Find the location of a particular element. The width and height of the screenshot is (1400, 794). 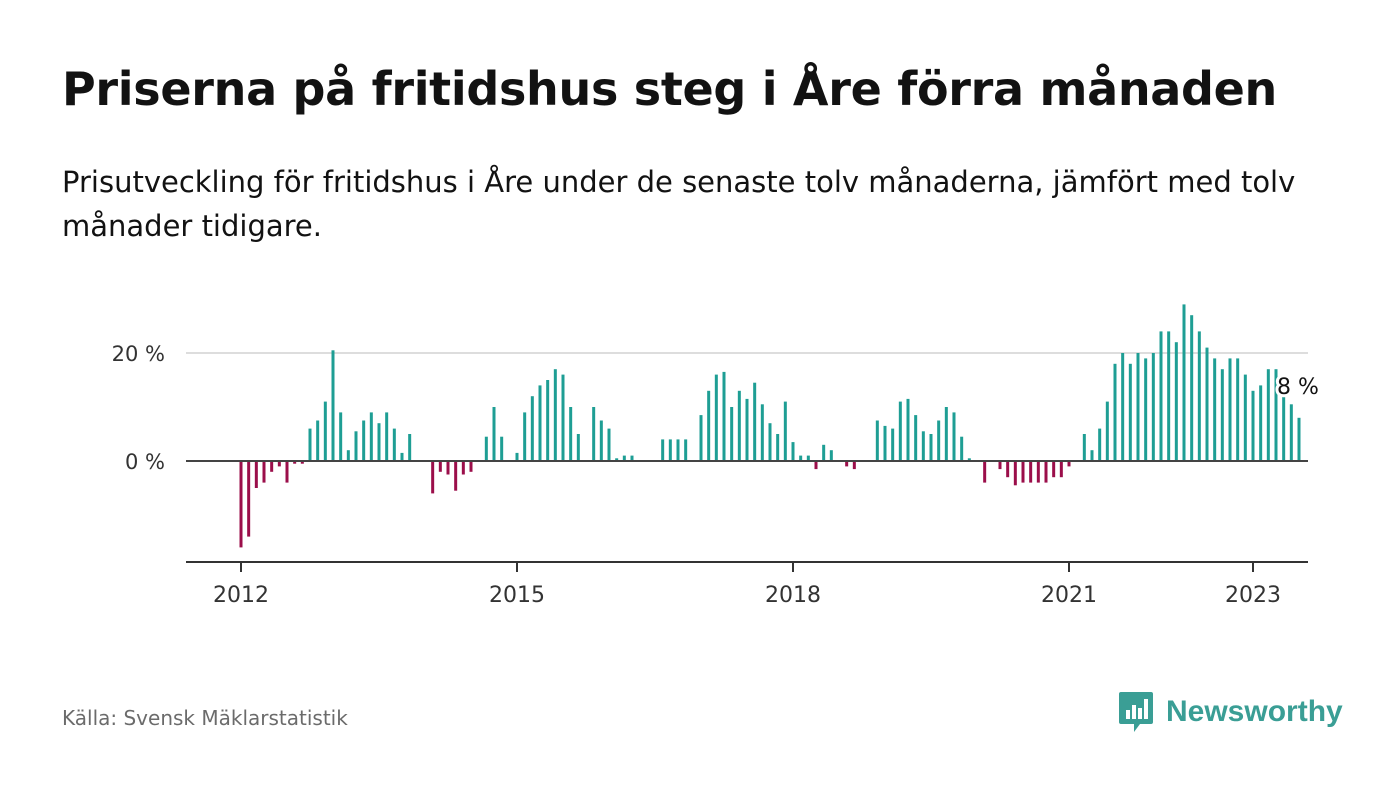

newsworthy-logo-icon is located at coordinates (1136, 712).